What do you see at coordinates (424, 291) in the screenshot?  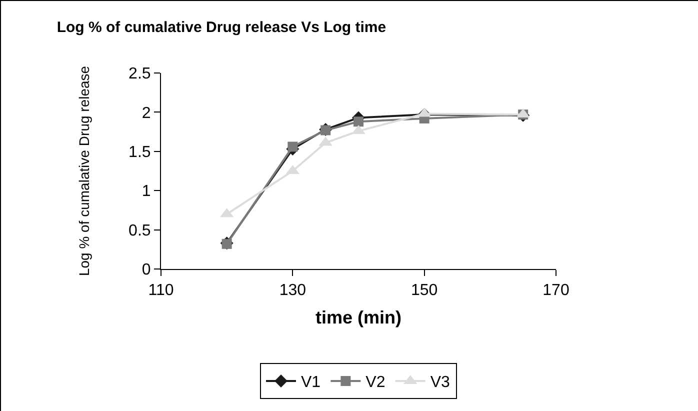 I see `x-tick-label: 150` at bounding box center [424, 291].